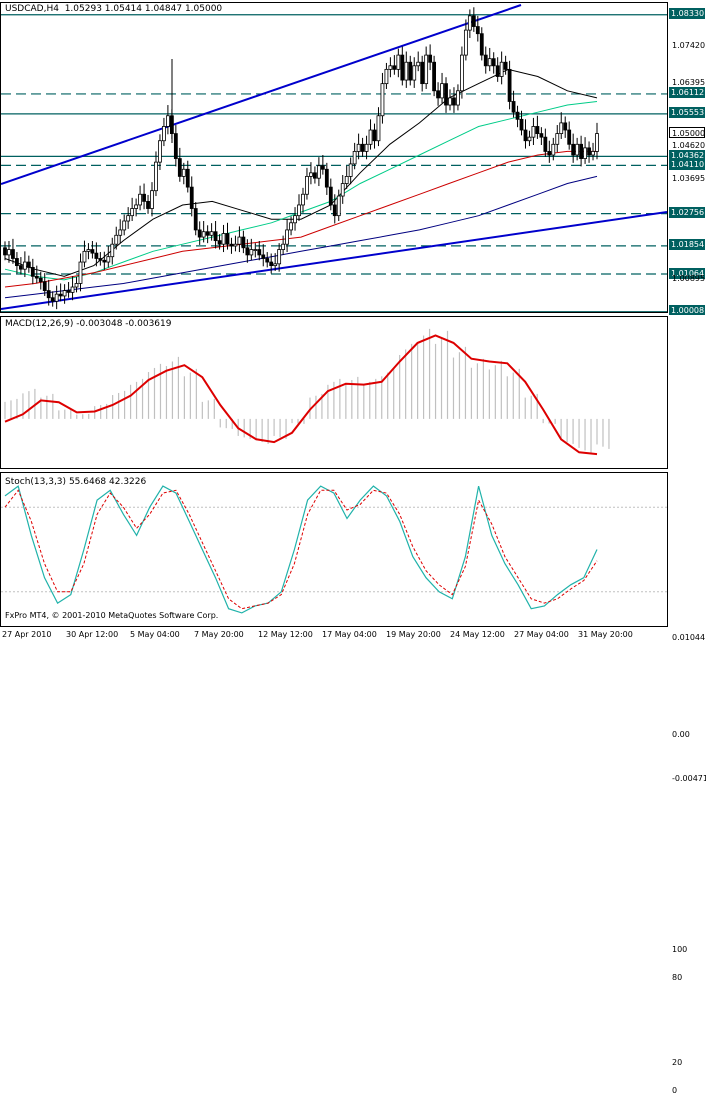 Image resolution: width=706 pixels, height=1095 pixels. Describe the element at coordinates (107, 482) in the screenshot. I see `stoch-values: 55.6468 42.3226` at that location.